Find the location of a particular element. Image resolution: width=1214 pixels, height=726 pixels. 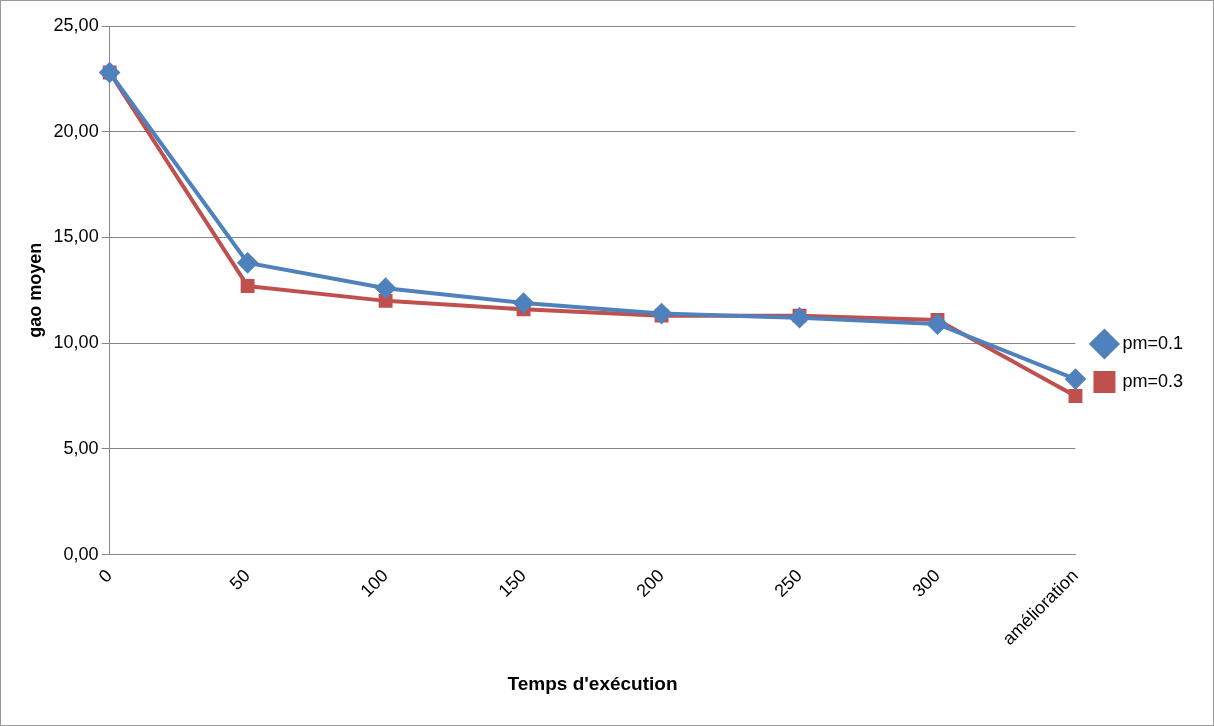

y-tick-label: 25,00 is located at coordinates (76, 24).